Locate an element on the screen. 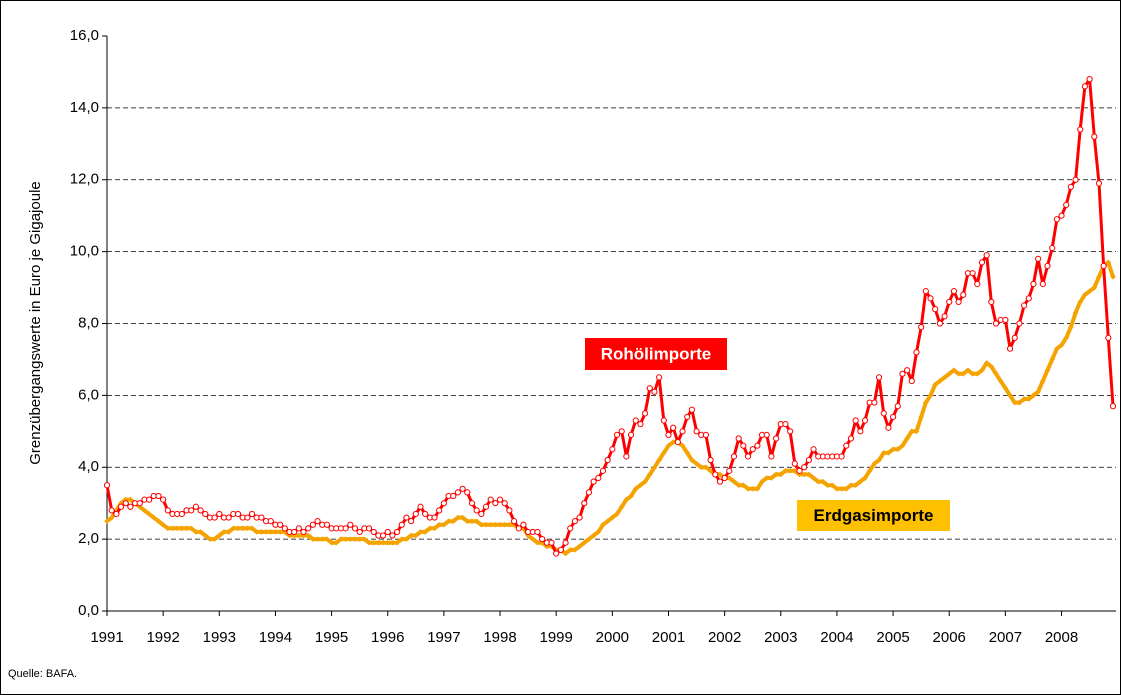  x-tick-label: 1996 is located at coordinates (387, 637).